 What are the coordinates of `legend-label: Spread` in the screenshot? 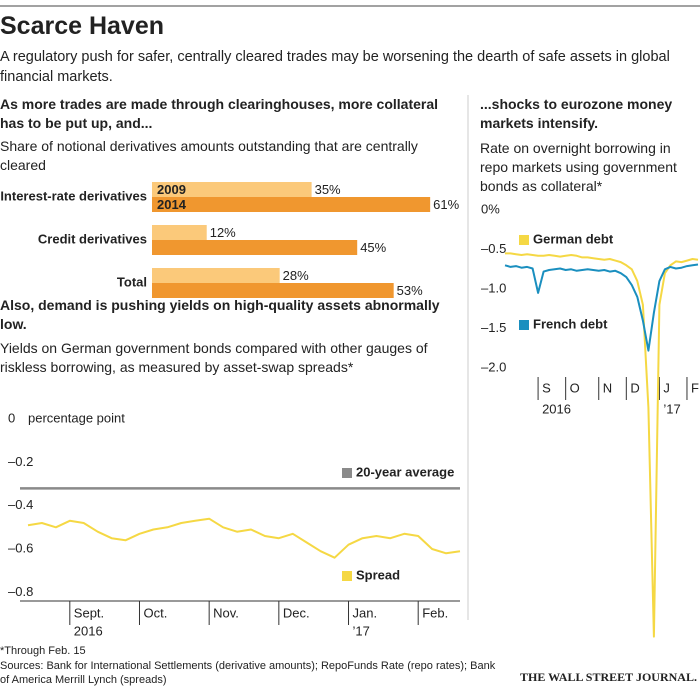 It's located at (378, 574).